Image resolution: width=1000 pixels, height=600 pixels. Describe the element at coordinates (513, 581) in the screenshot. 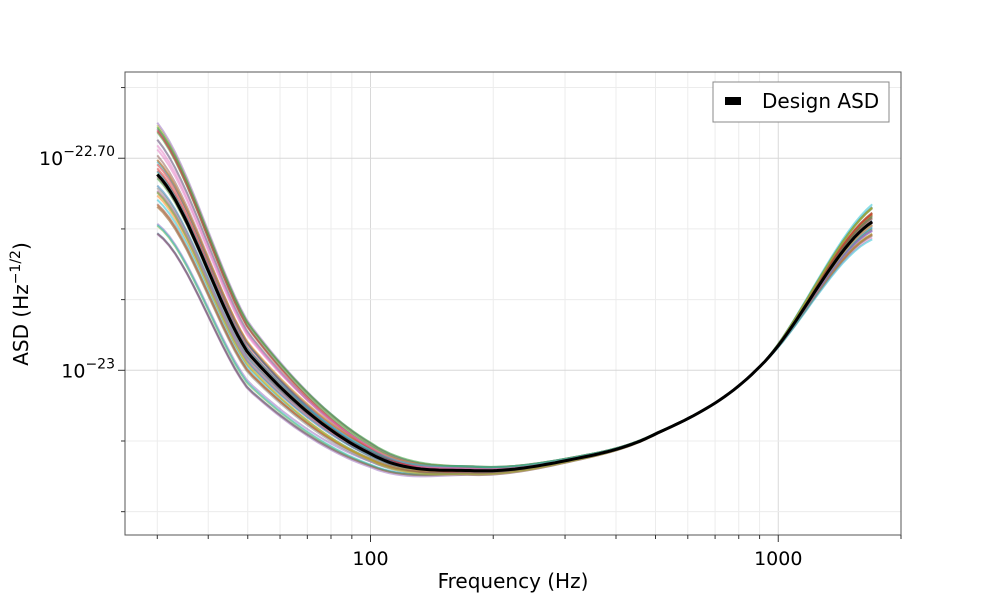

I see `x-axis-label: Frequency (Hz)` at that location.